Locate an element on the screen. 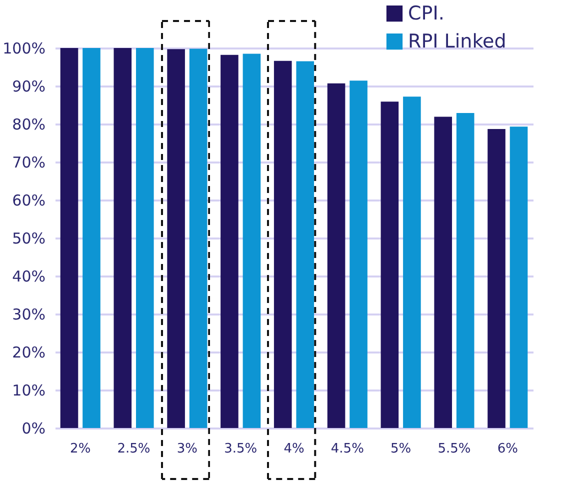  x-tick-label: 2% is located at coordinates (80, 449).